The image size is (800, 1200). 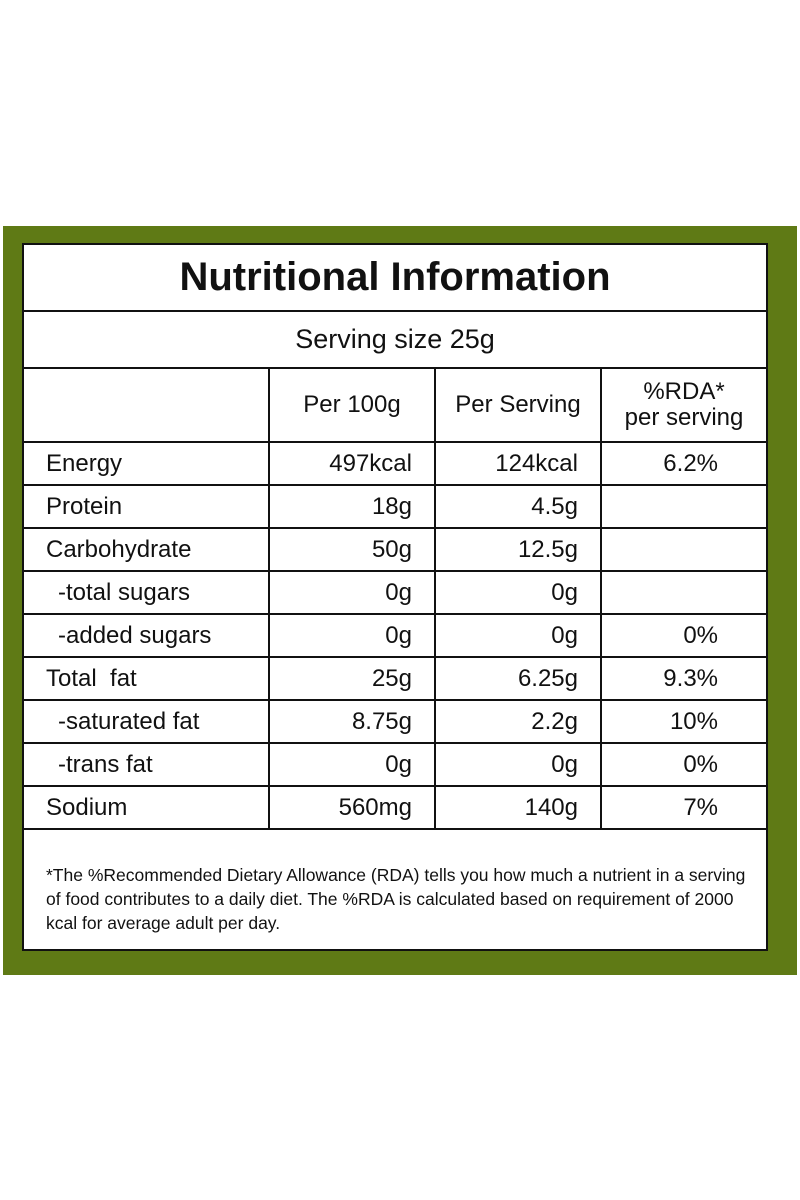 I want to click on nutrient-name: Sodium, so click(x=147, y=807).